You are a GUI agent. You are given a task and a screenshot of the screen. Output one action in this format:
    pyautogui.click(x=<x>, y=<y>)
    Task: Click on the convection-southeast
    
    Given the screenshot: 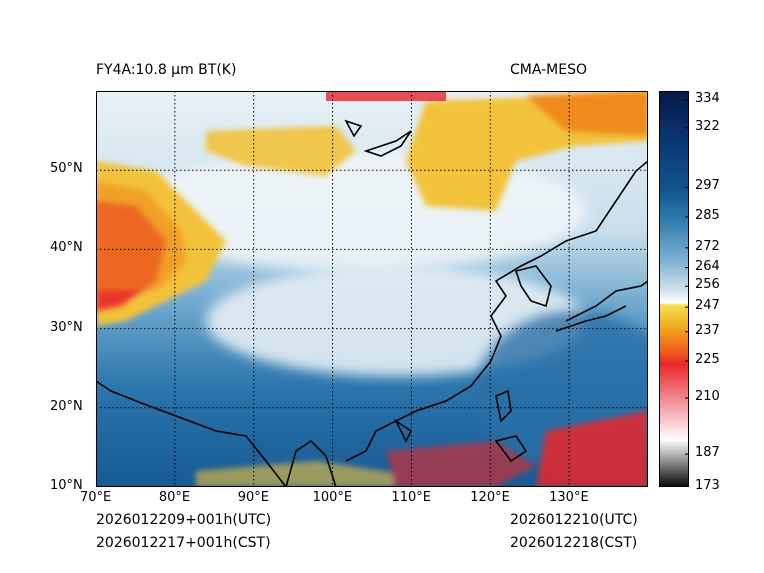 What is the action you would take?
    pyautogui.click(x=592, y=449)
    